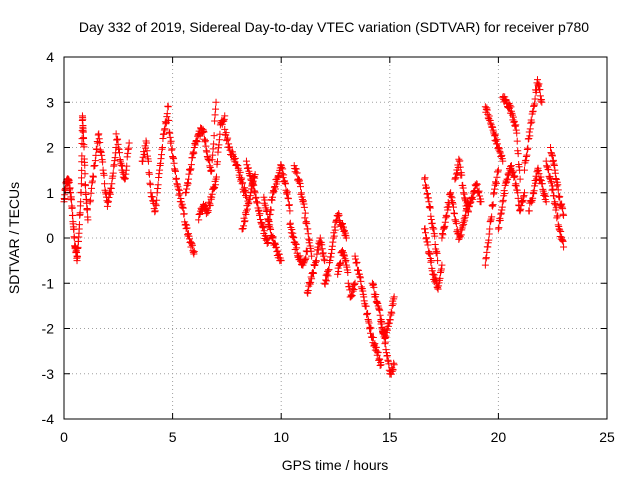 The height and width of the screenshot is (480, 640). What do you see at coordinates (50, 148) in the screenshot?
I see `y-tick-label: 2` at bounding box center [50, 148].